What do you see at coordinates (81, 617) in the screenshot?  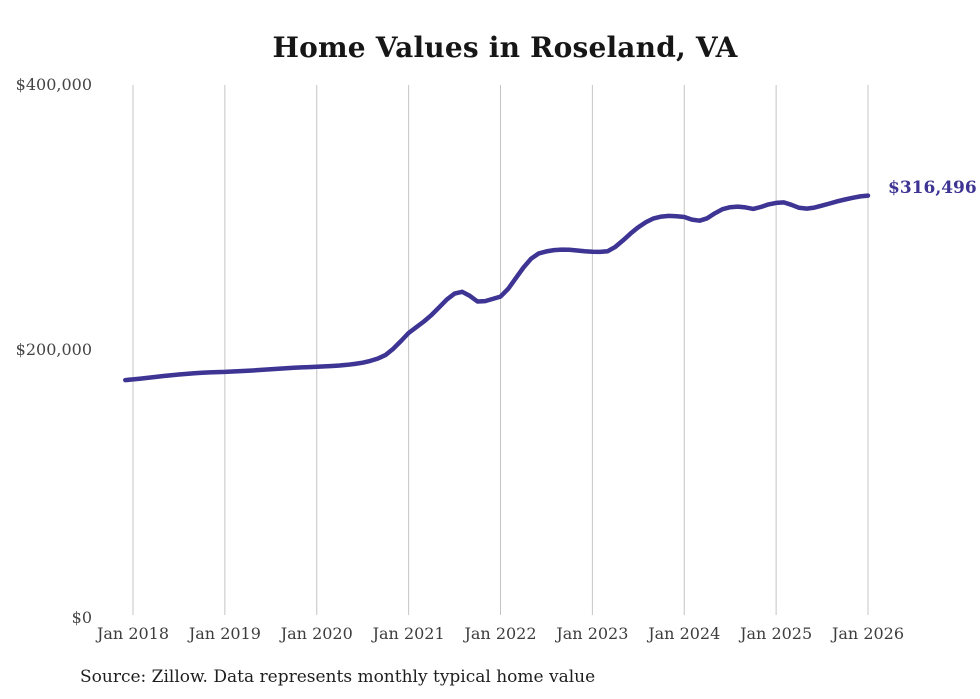 I see `y-axis-label-0: $0` at bounding box center [81, 617].